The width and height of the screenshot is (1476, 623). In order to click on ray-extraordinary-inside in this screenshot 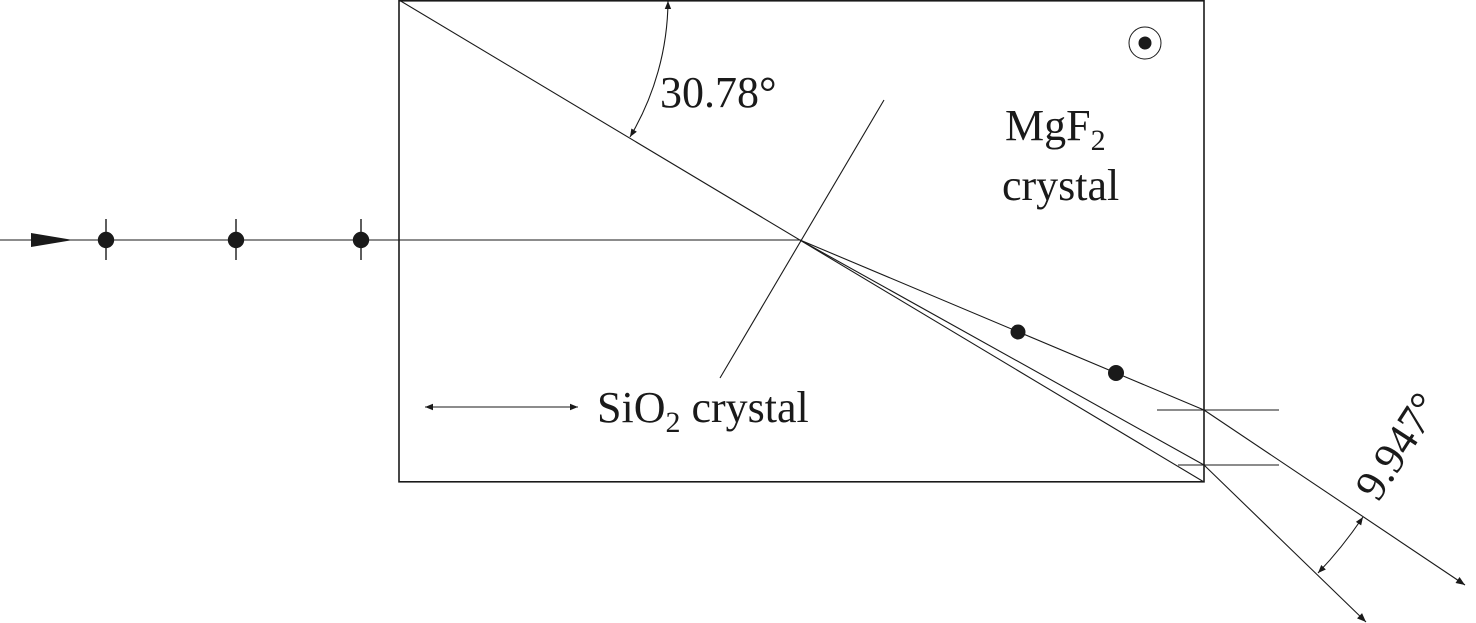, I will do `click(1002, 352)`.